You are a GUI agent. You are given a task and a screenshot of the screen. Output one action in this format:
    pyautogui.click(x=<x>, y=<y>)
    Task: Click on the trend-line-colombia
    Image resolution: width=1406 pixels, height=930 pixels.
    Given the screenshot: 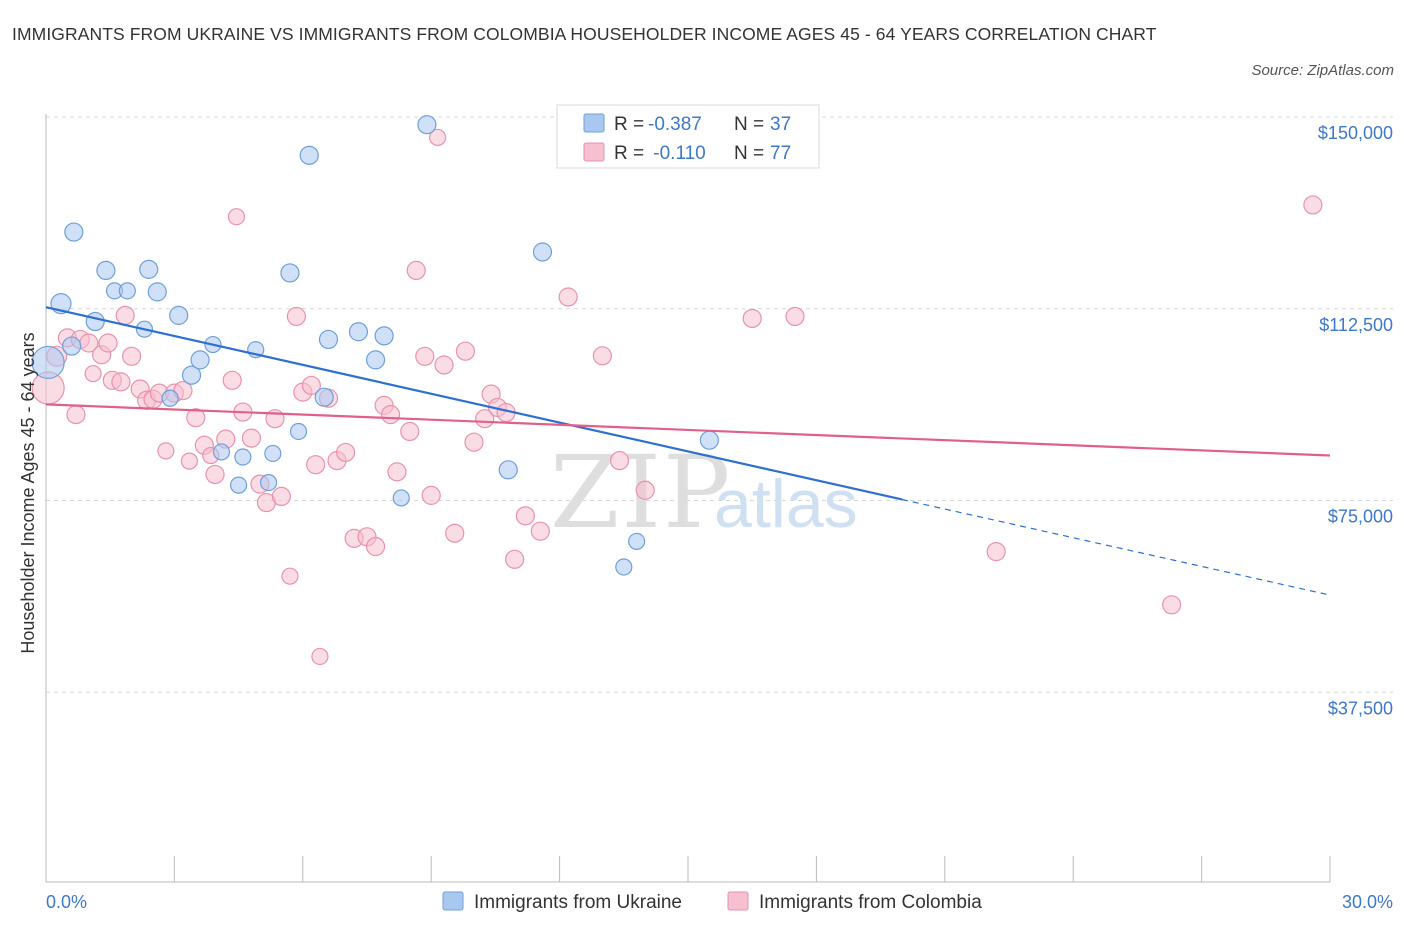 What is the action you would take?
    pyautogui.click(x=688, y=430)
    